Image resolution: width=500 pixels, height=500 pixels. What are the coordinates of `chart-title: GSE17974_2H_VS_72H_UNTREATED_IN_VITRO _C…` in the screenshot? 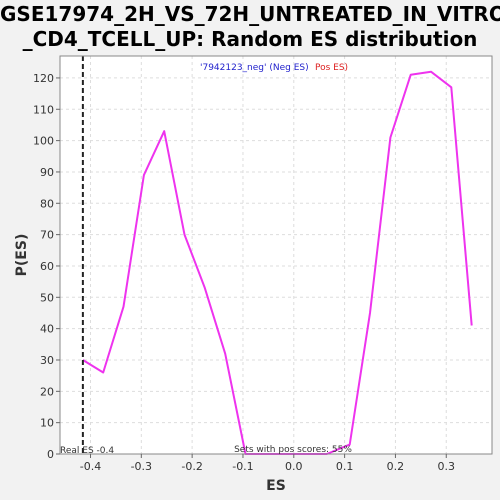 It's located at (250, 27).